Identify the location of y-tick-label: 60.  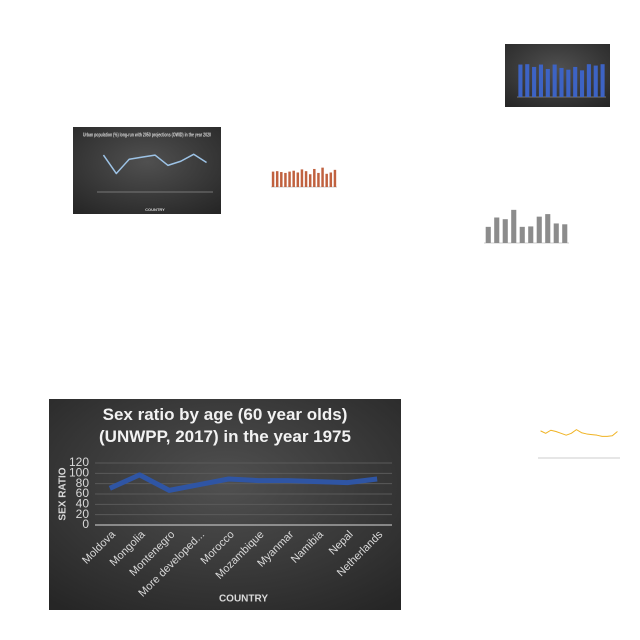
(83, 493).